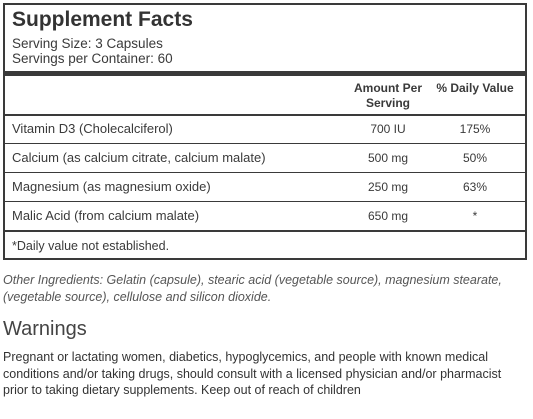  Describe the element at coordinates (265, 231) in the screenshot. I see `footnote-divider` at that location.